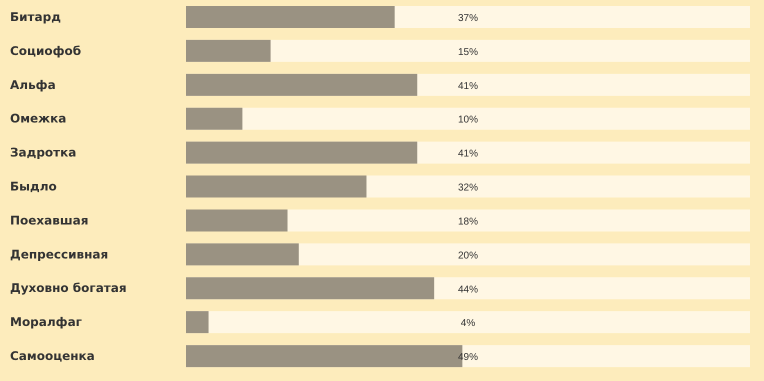 This screenshot has width=764, height=381. I want to click on data-label: 44%, so click(468, 290).